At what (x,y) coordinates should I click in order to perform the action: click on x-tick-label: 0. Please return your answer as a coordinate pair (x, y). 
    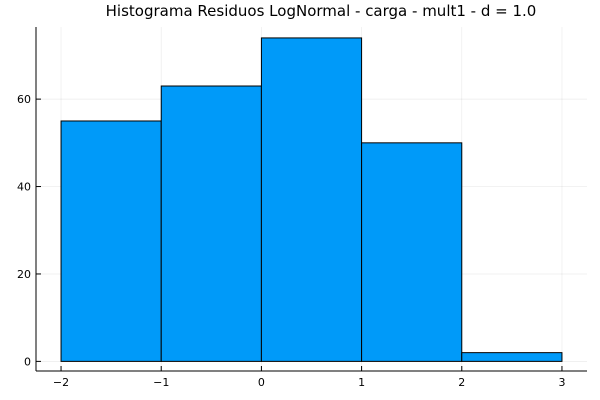
    Looking at the image, I should click on (261, 382).